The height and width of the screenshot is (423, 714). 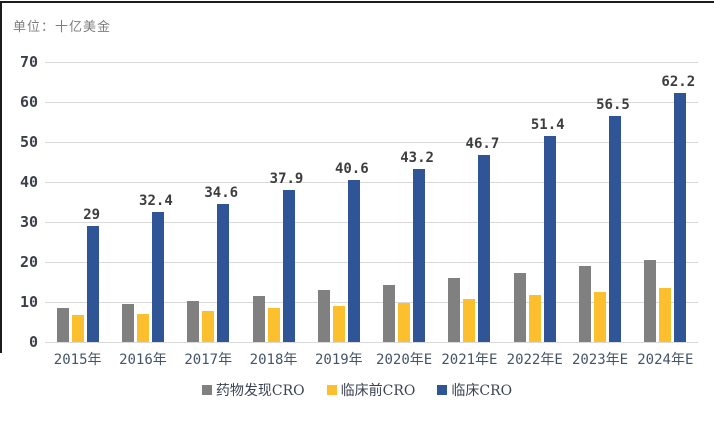 I want to click on bar-group: 43.2 2020年E, so click(x=405, y=215).